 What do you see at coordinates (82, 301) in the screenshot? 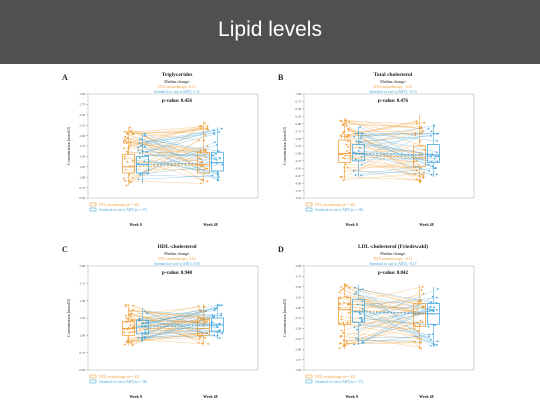
I see `y-tick-label: 1.50` at bounding box center [82, 301].